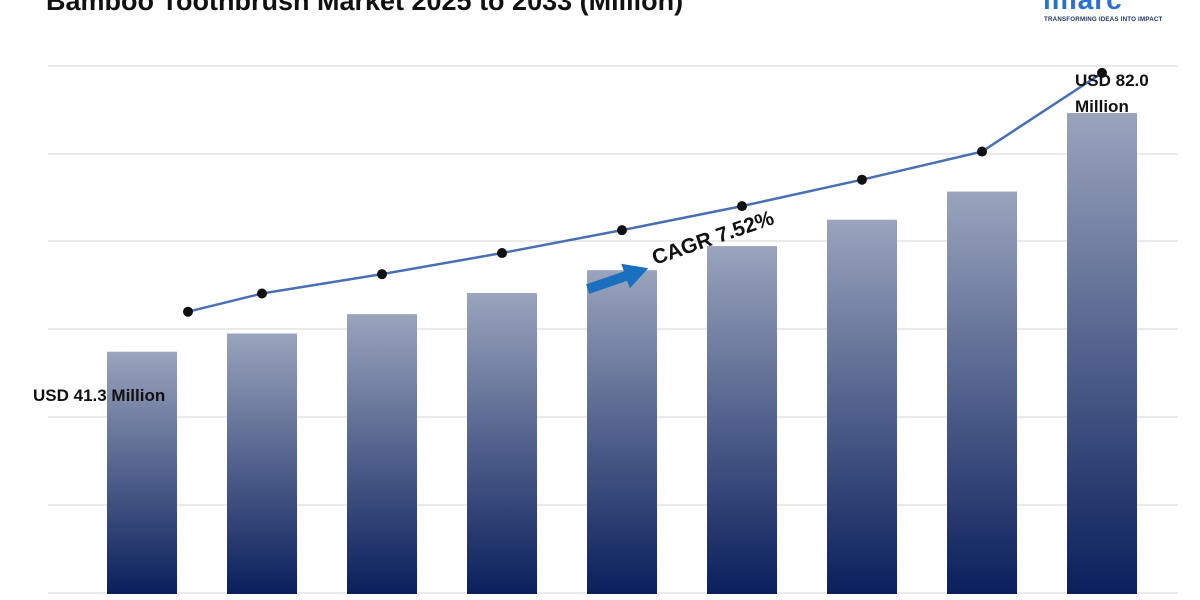  Describe the element at coordinates (382, 274) in the screenshot. I see `trend-point-2027` at that location.